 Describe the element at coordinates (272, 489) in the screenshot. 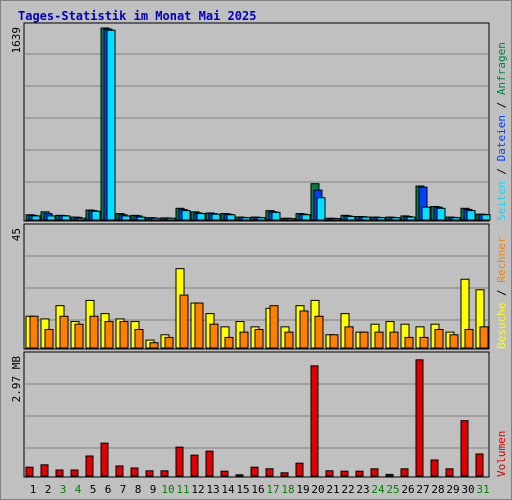

I see `x-tick-label-day-17: 17` at that location.